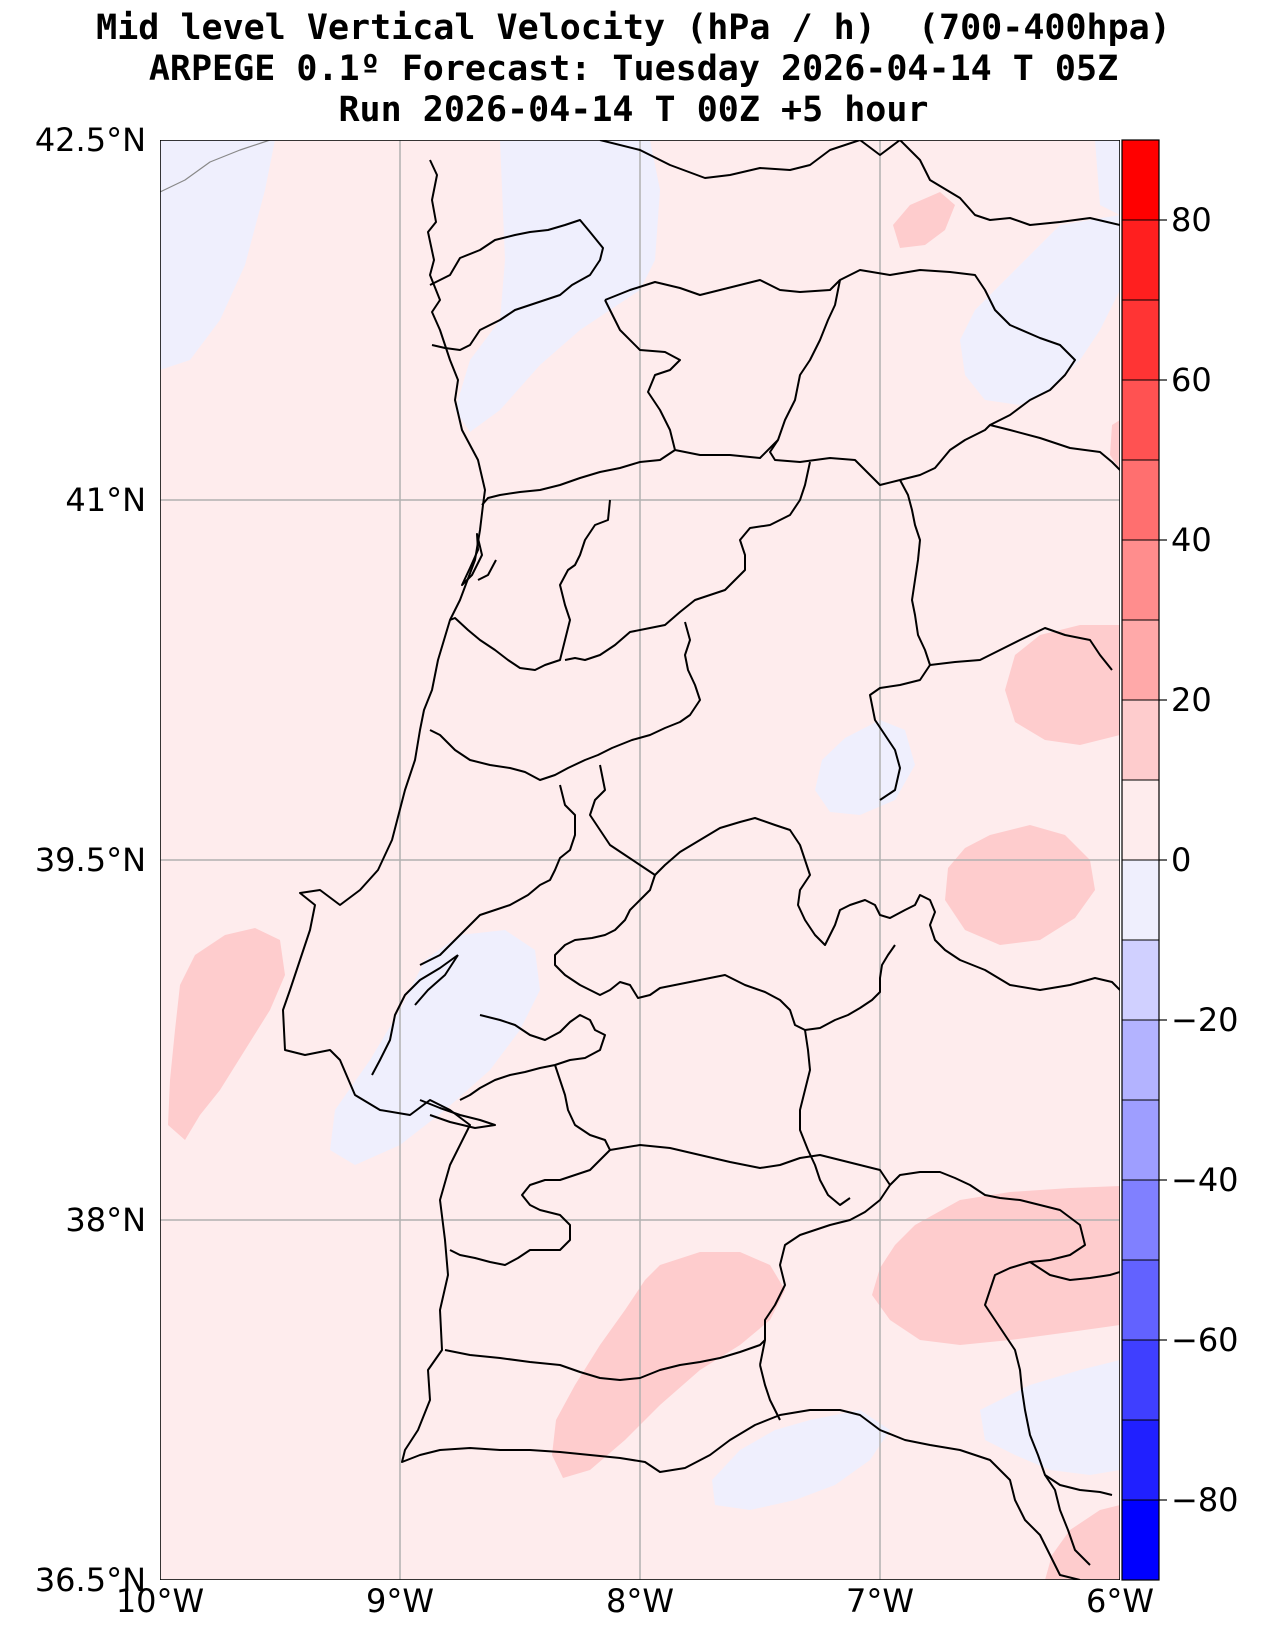  I want to click on colorbar-tick-label: −80, so click(1205, 1500).